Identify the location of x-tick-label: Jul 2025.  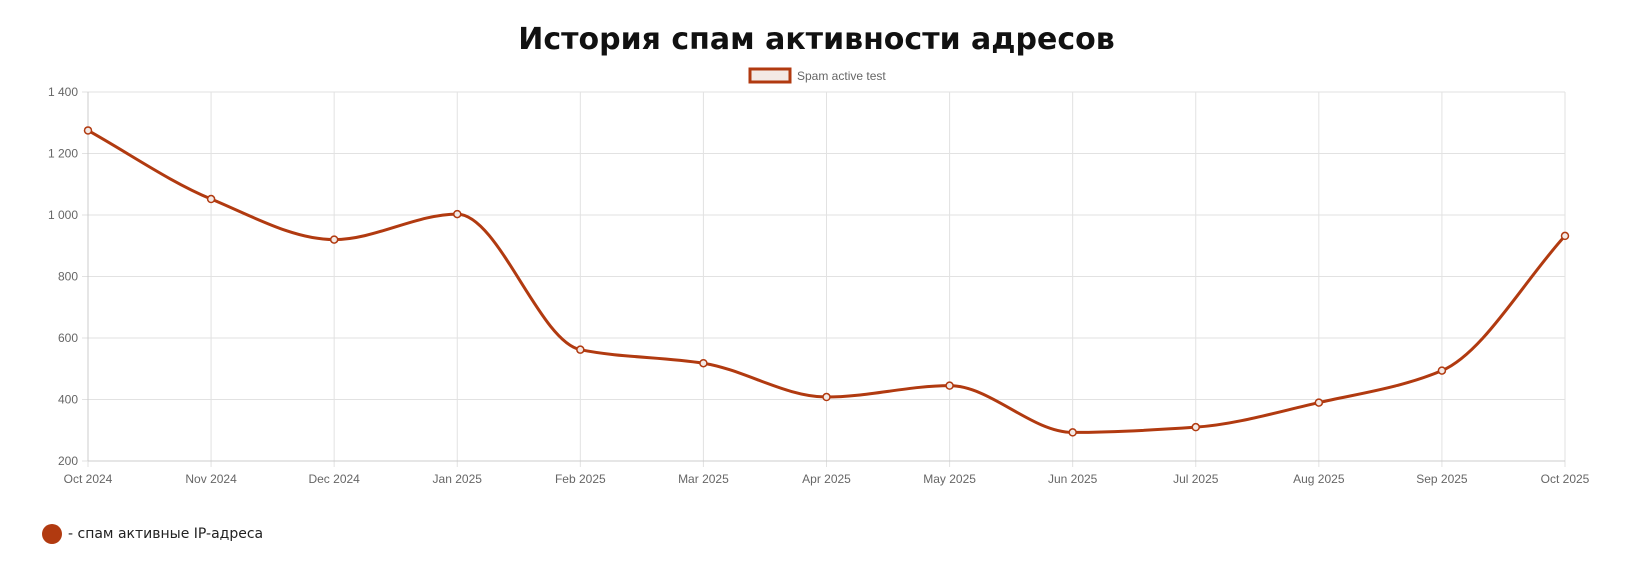
(1196, 479).